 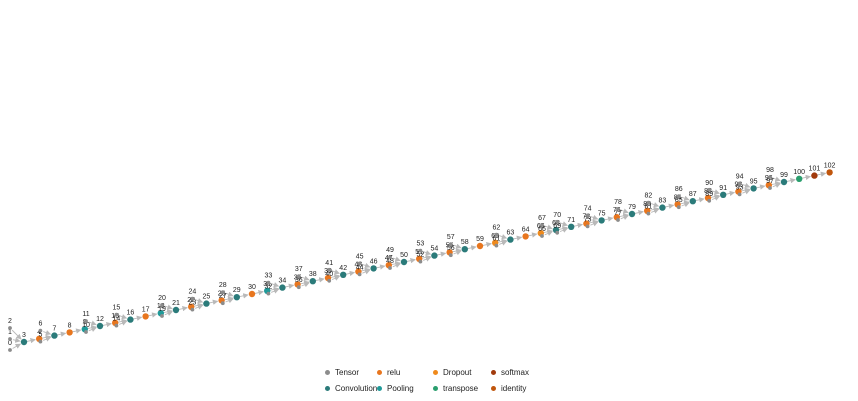 I want to click on node-label: 29, so click(x=237, y=290).